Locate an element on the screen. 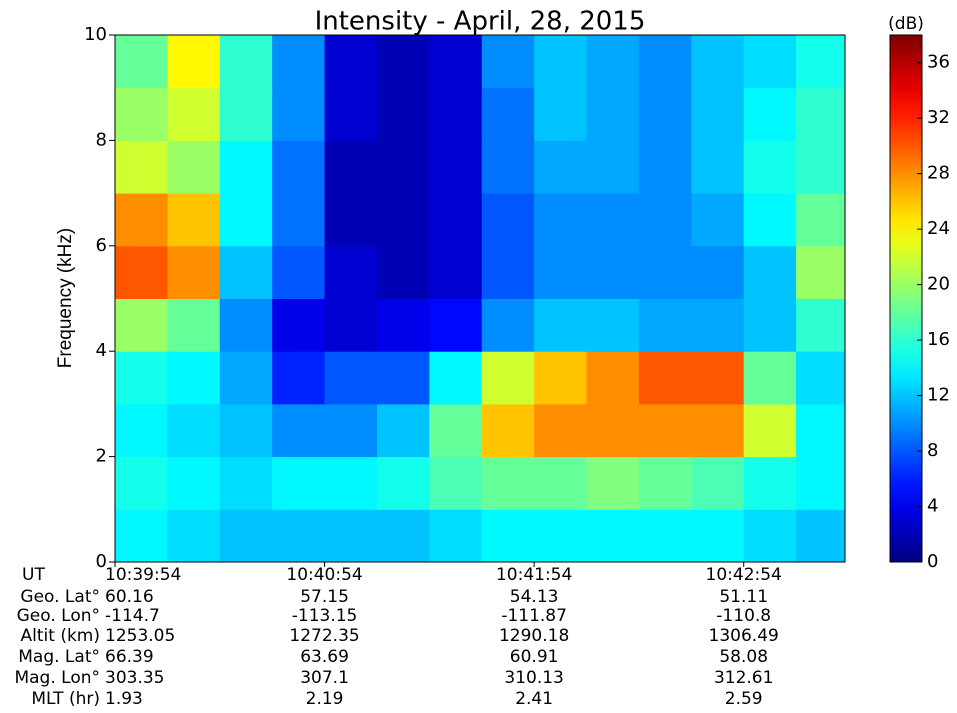  ephemeris-value: 1272.35 is located at coordinates (324, 636).